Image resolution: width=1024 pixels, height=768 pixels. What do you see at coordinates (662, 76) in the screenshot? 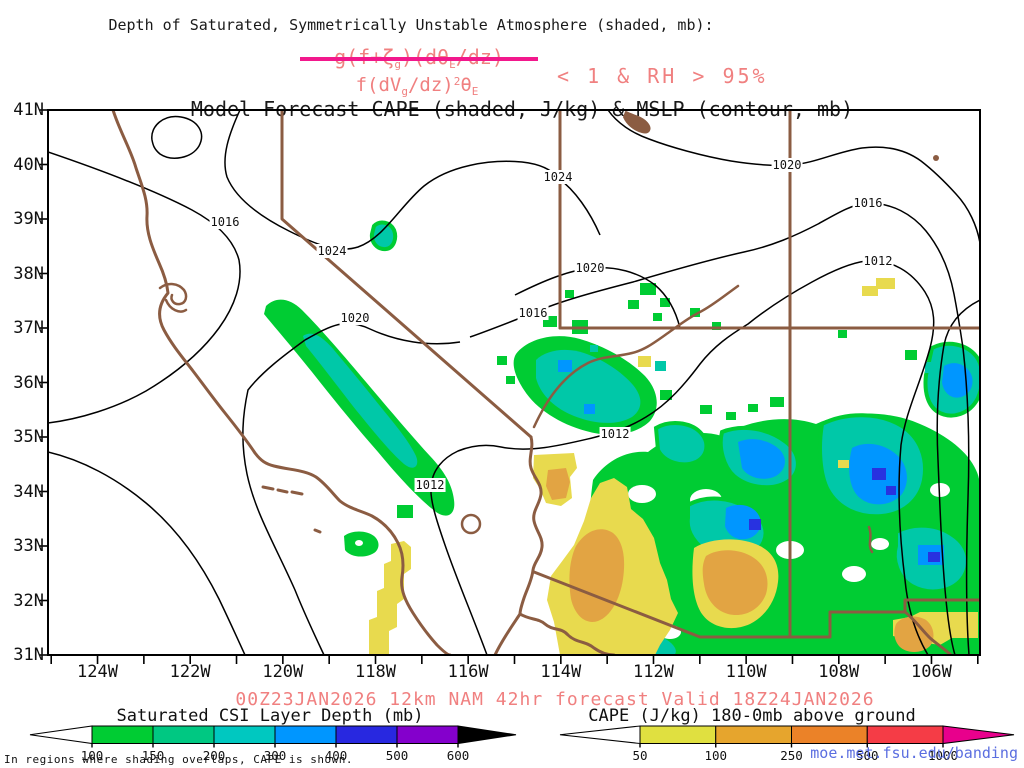
I see `formula-condition: < 1 & RH > 95%` at bounding box center [662, 76].